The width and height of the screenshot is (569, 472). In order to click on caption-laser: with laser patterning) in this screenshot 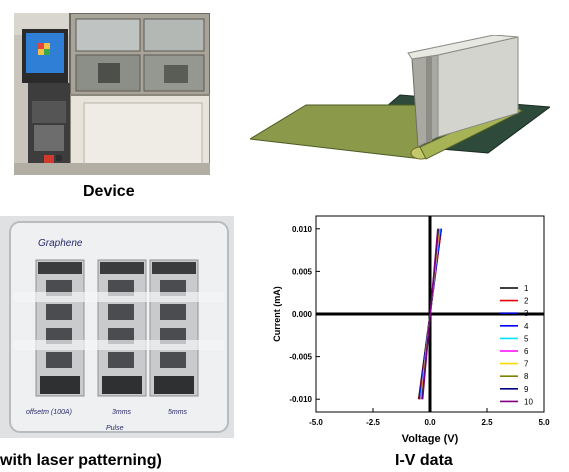, I will do `click(81, 461)`.